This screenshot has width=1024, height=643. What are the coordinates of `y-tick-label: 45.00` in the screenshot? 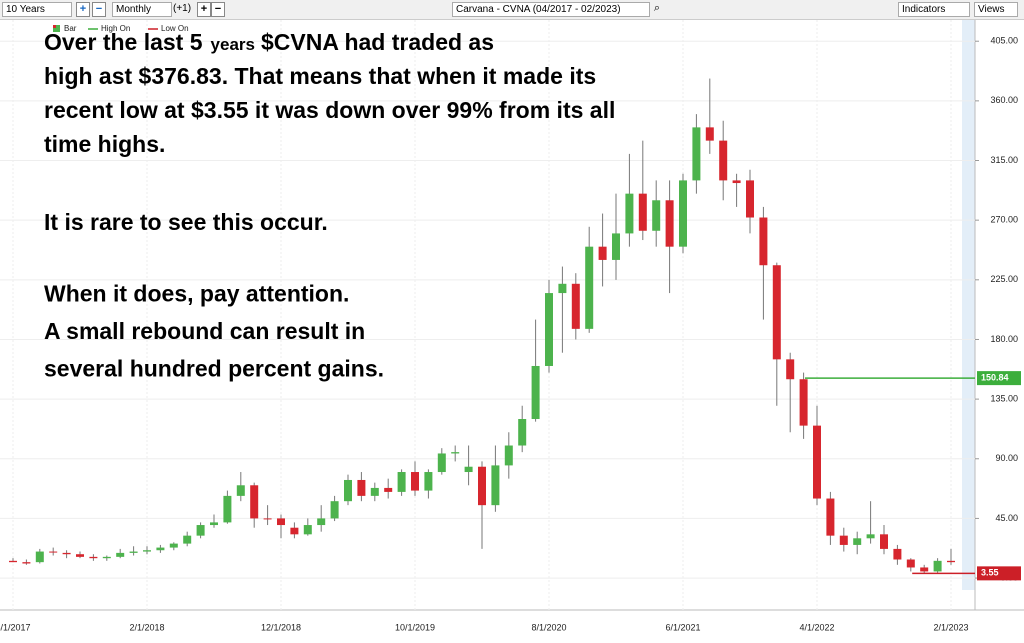 It's located at (1006, 518).